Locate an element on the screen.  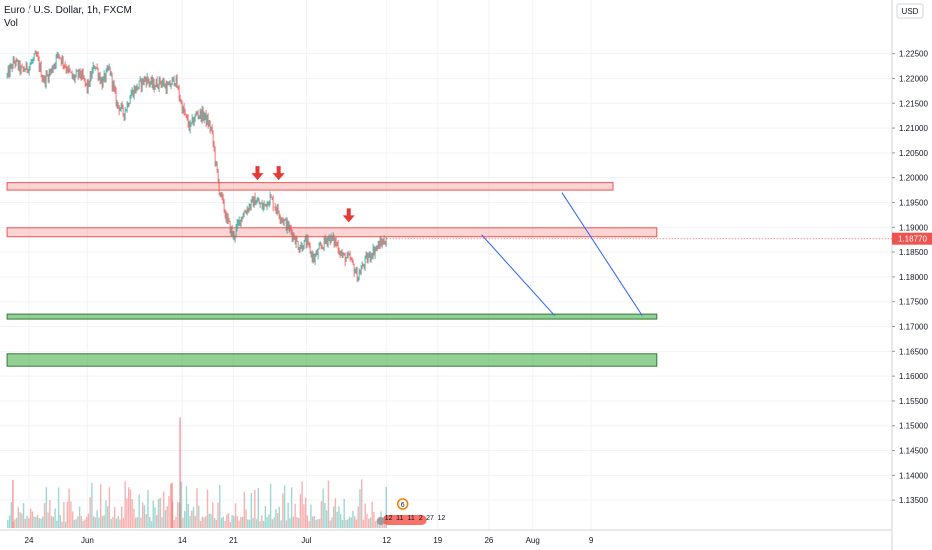
time-tick-label: 14 is located at coordinates (182, 540).